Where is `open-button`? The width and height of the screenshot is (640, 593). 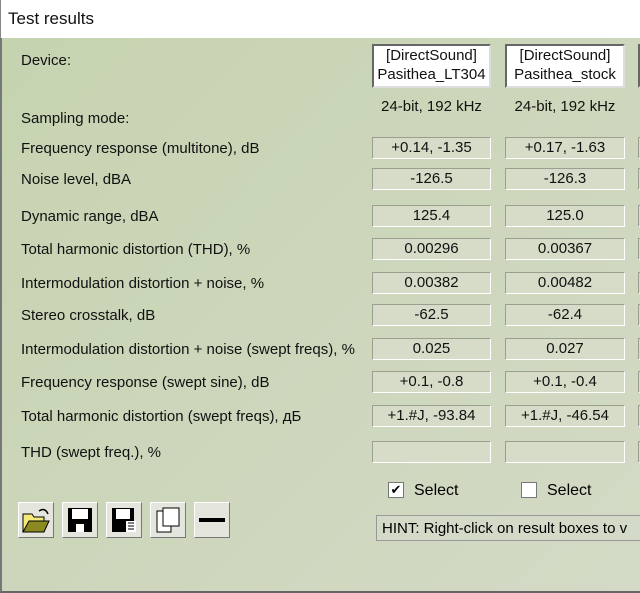
open-button is located at coordinates (36, 520).